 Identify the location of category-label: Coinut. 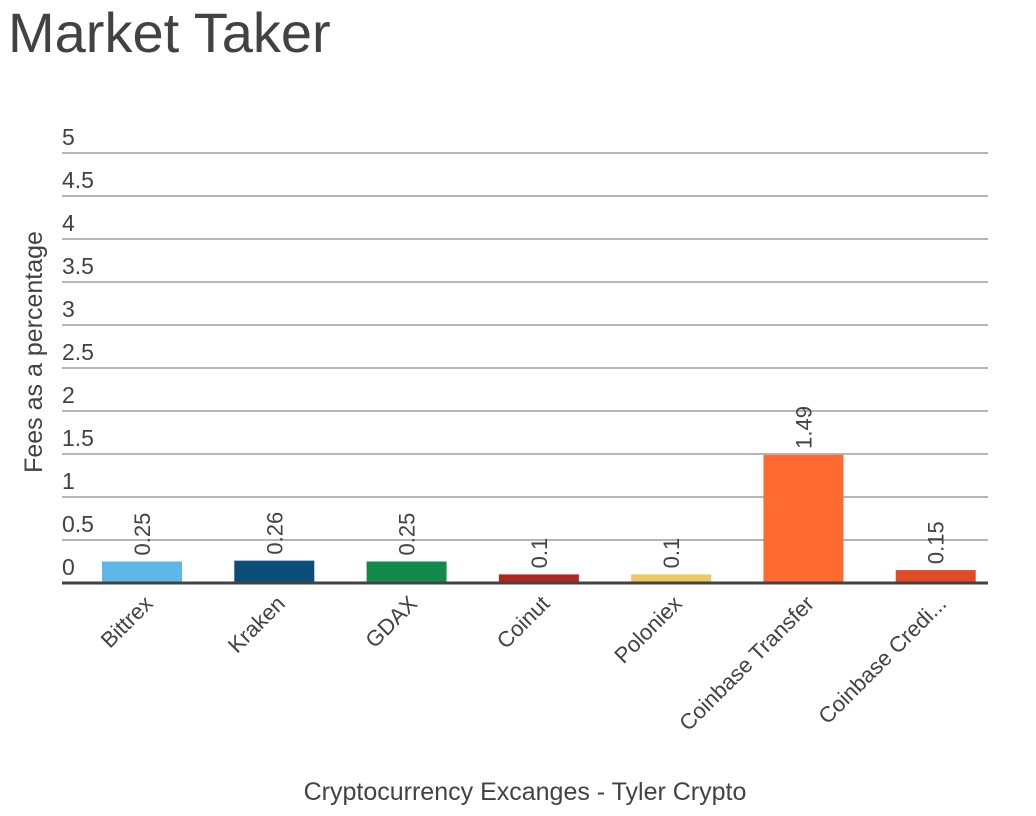
(523, 622).